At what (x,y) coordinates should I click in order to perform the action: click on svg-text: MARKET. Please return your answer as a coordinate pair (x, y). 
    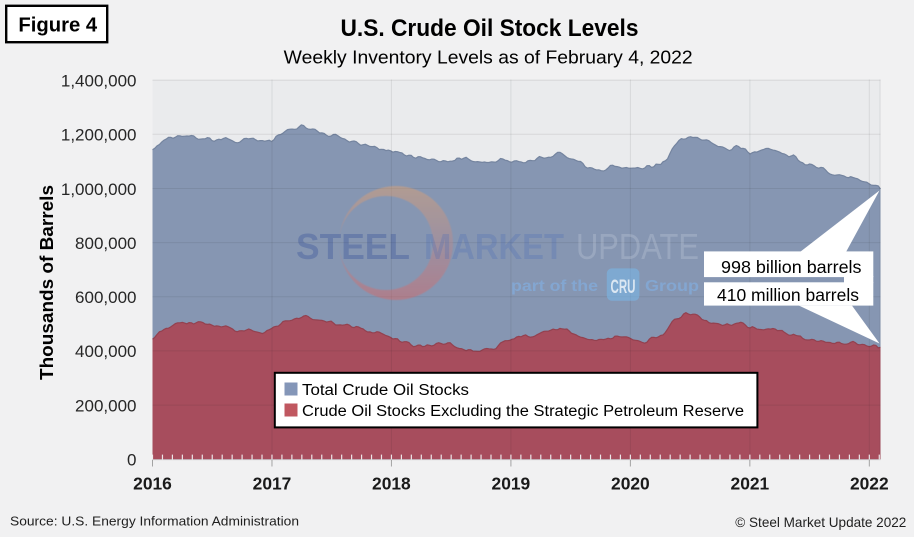
    Looking at the image, I should click on (494, 246).